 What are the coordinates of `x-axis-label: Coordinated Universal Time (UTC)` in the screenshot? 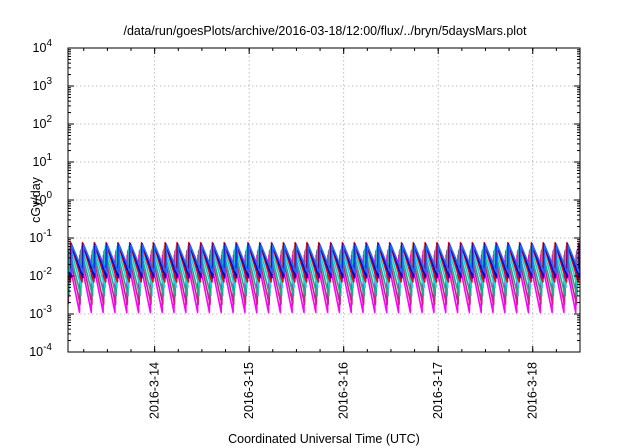 It's located at (324, 439).